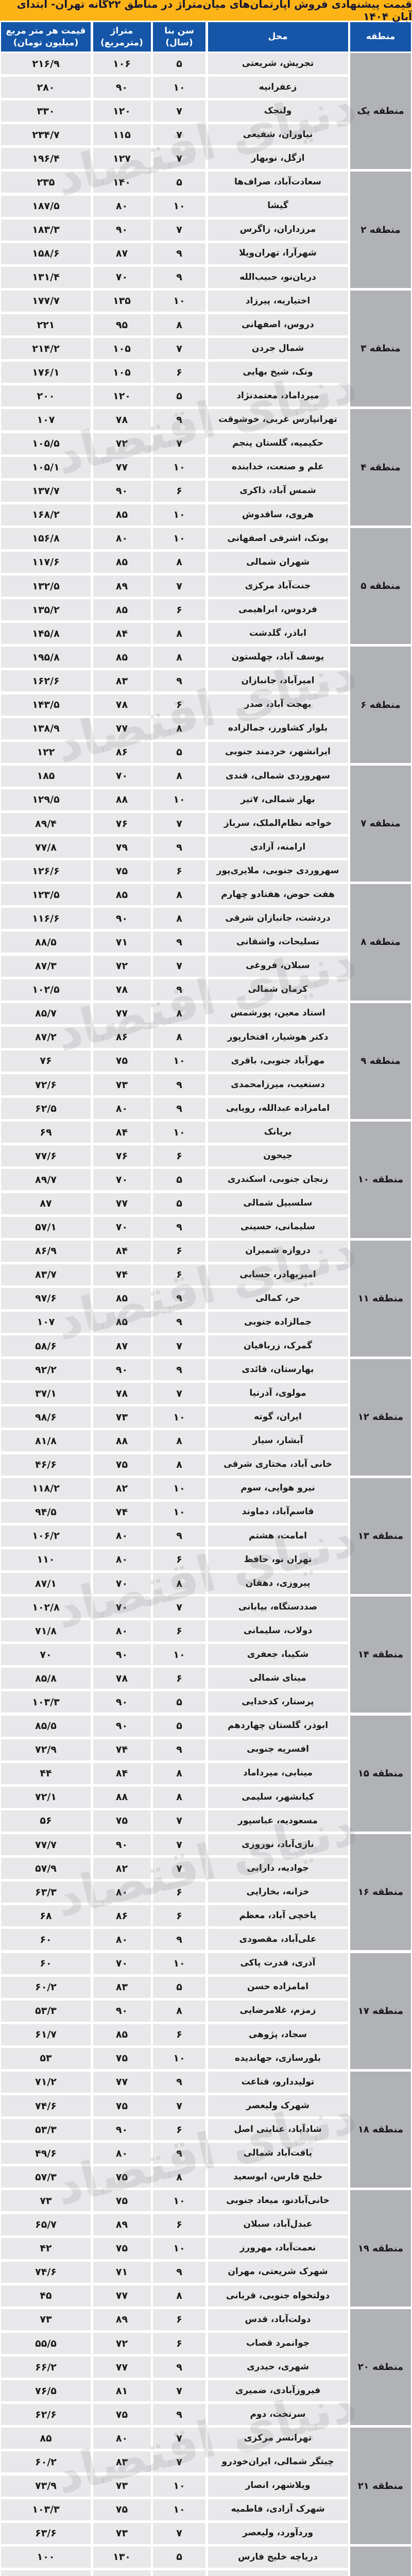 This screenshot has width=412, height=2576. I want to click on location-cell: سهروردی شمالی، قندی, so click(278, 776).